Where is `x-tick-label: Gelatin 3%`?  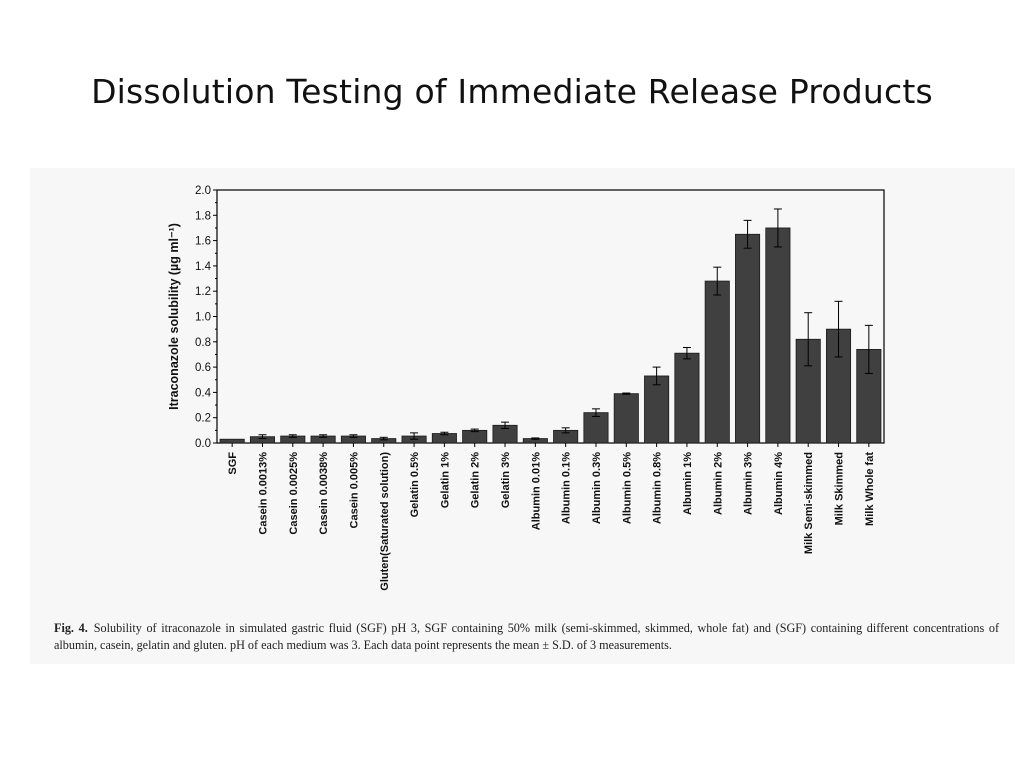 x-tick-label: Gelatin 3% is located at coordinates (506, 480).